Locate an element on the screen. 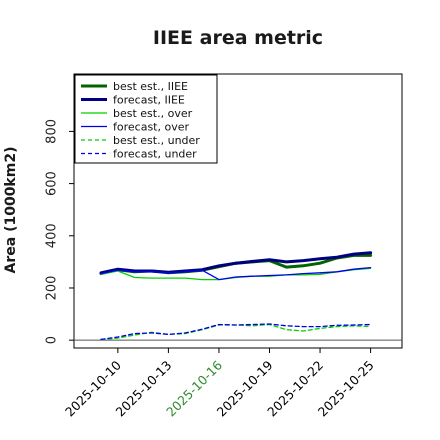 The image size is (440, 440). y-axis: 0 200 400 600 800 is located at coordinates (59, 231).